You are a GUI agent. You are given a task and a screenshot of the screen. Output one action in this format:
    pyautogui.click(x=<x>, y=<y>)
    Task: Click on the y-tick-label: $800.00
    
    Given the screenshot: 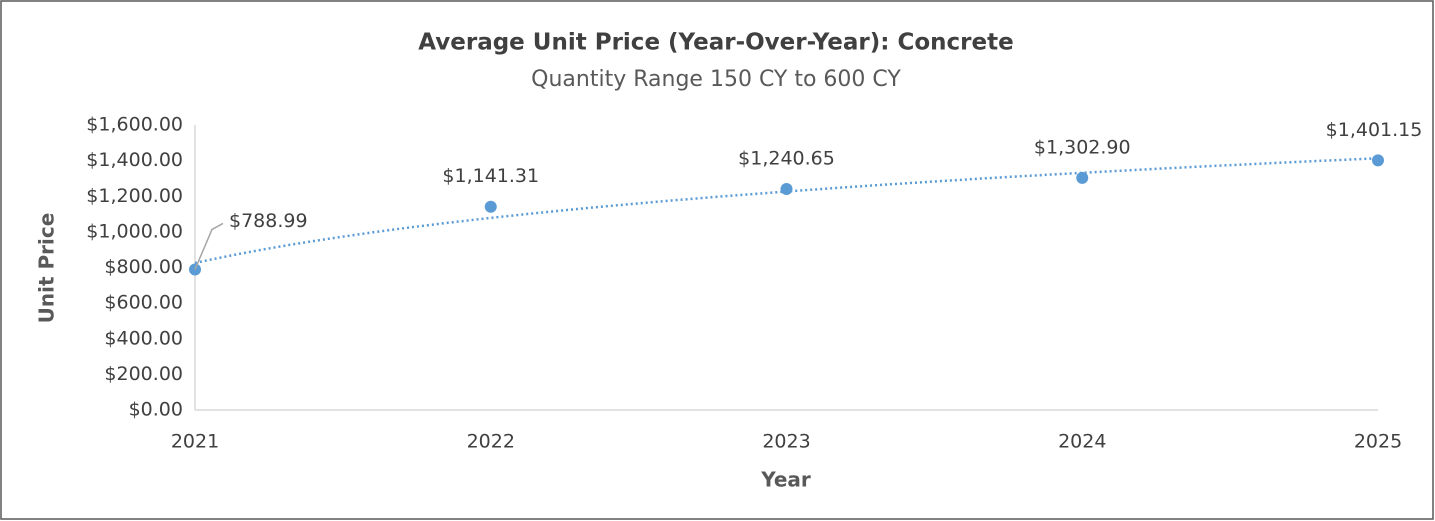 What is the action you would take?
    pyautogui.click(x=143, y=267)
    